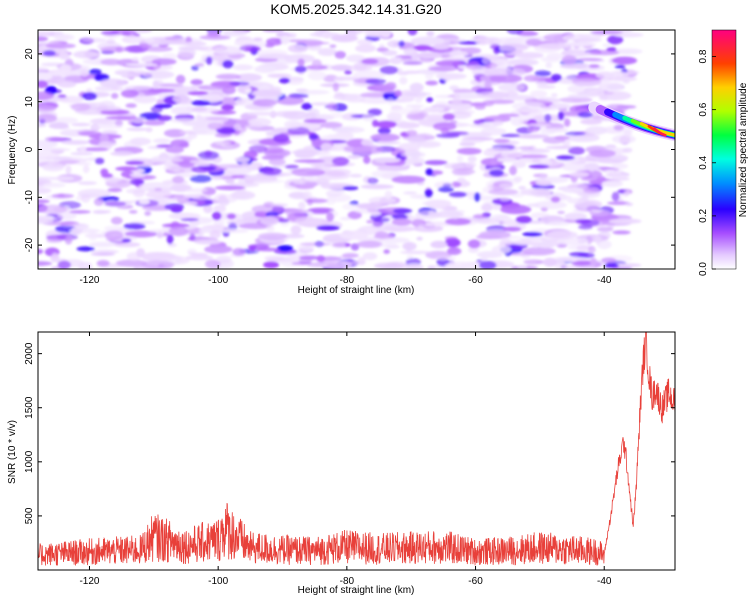  Describe the element at coordinates (29, 102) in the screenshot. I see `y-tick-label: 10` at that location.